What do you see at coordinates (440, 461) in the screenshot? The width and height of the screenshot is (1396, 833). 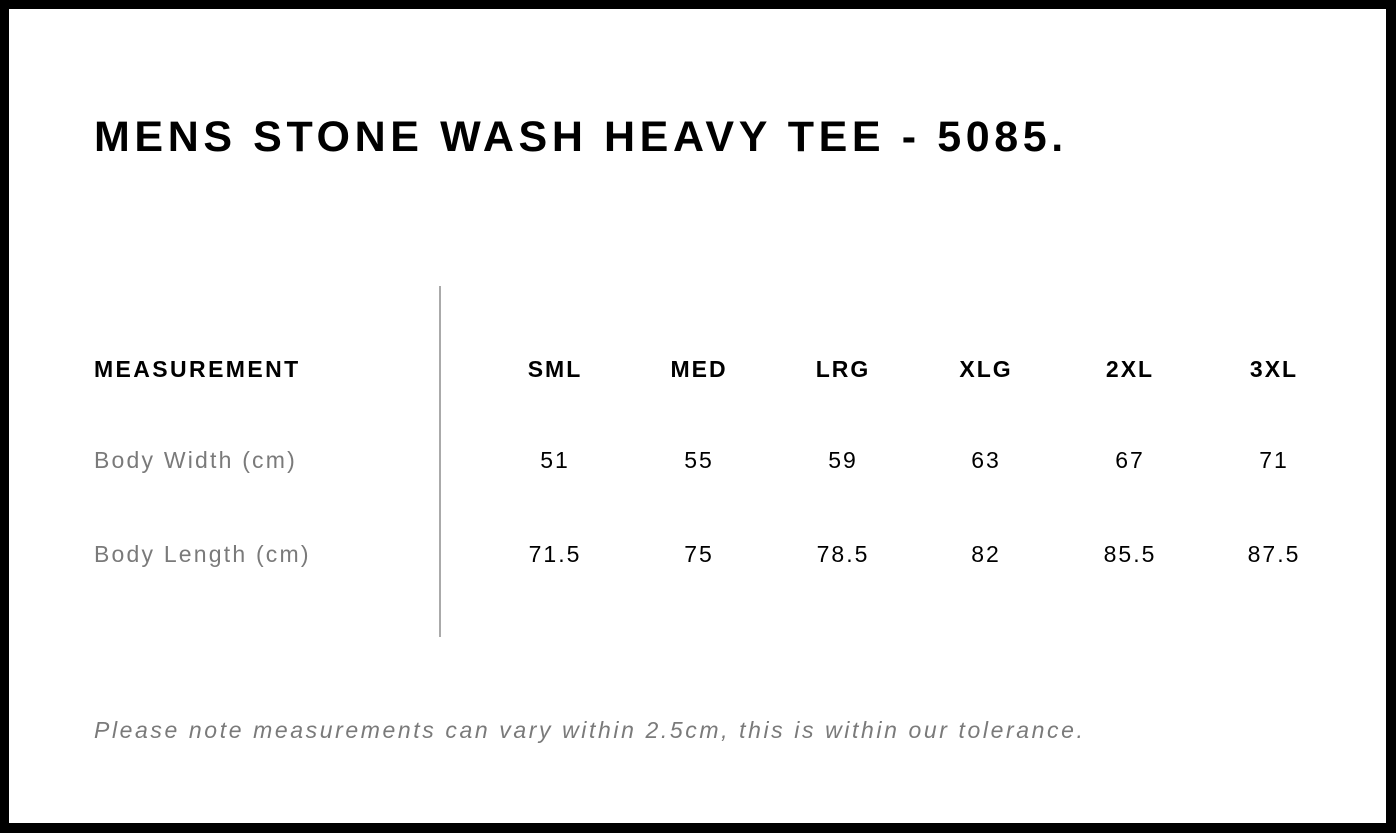 I see `column-divider` at bounding box center [440, 461].